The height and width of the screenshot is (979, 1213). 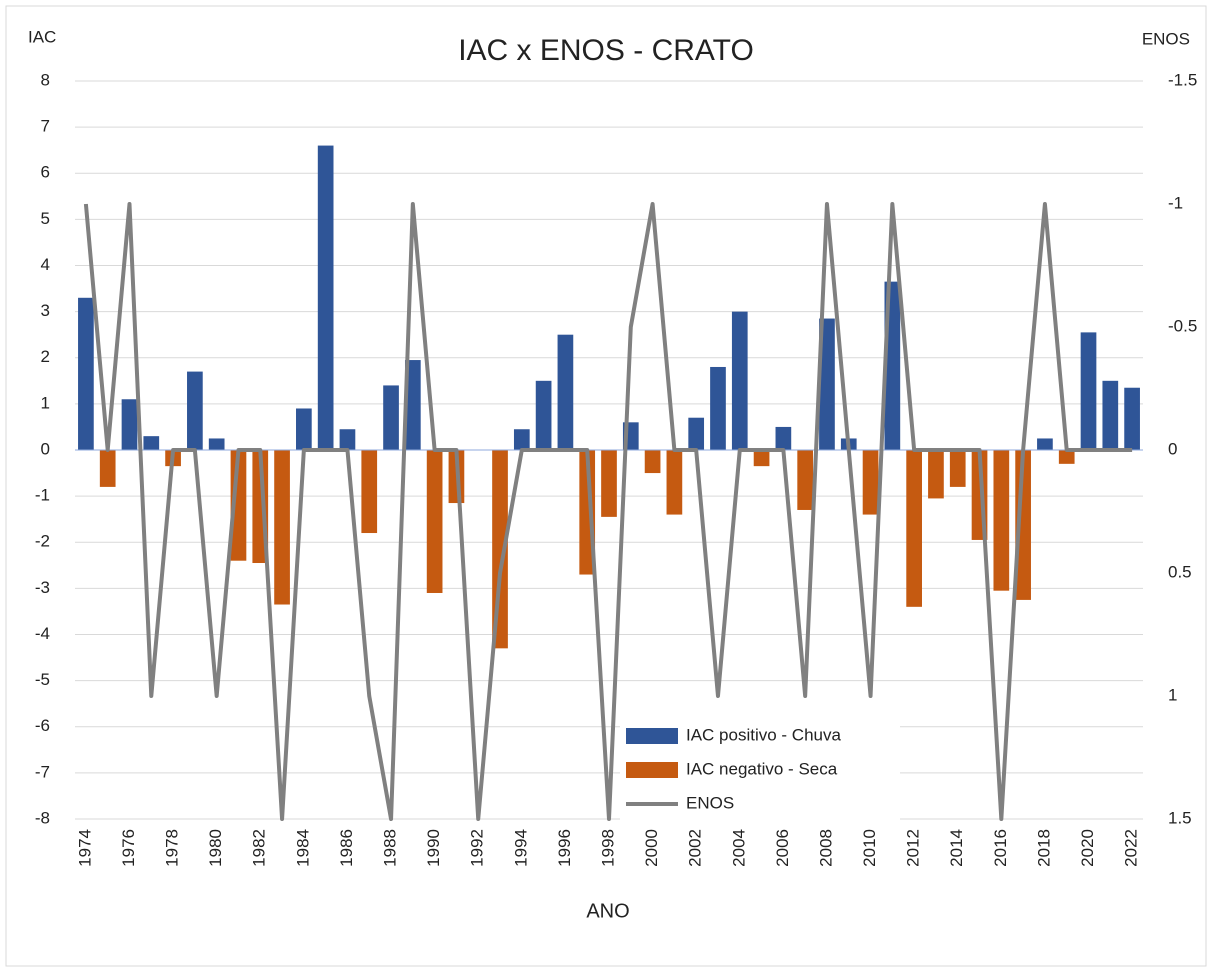 What do you see at coordinates (215, 848) in the screenshot?
I see `x-tick-label: 1980` at bounding box center [215, 848].